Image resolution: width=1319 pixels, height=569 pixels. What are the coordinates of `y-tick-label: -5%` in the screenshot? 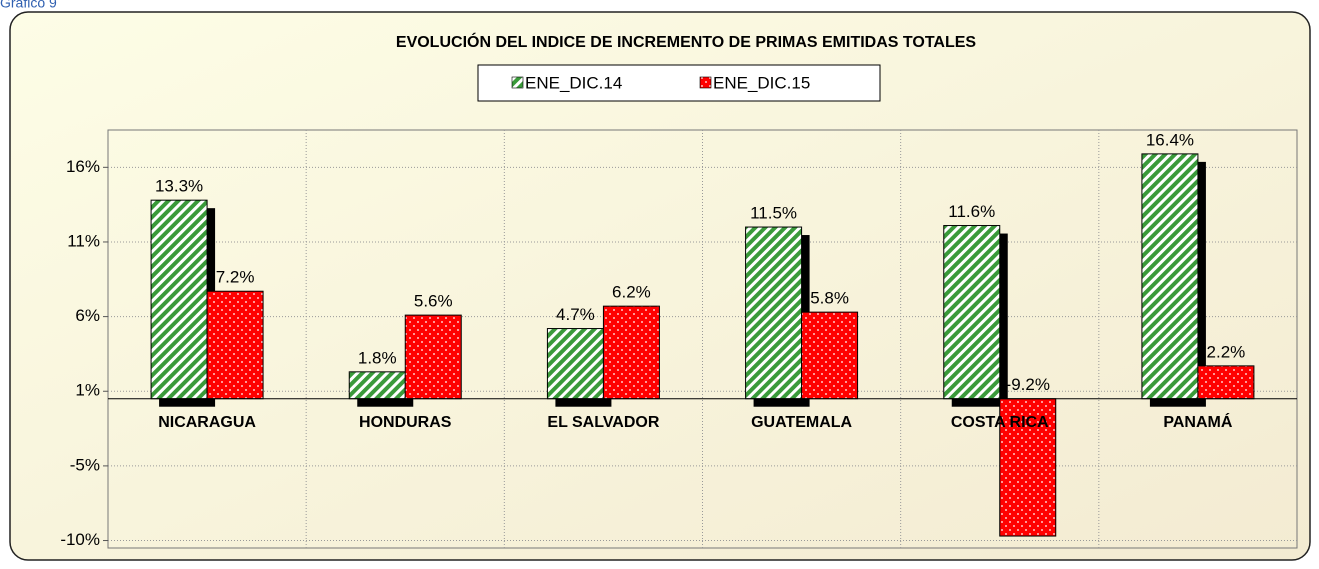 It's located at (85, 464).